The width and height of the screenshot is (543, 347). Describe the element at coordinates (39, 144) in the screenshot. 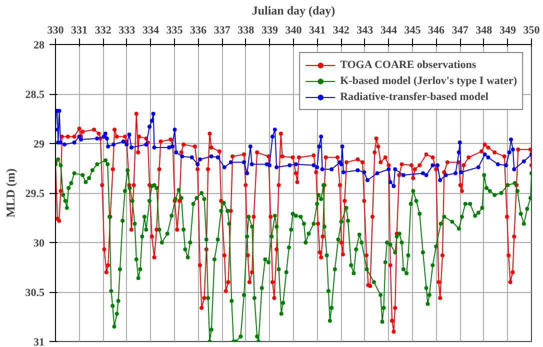

I see `y-tick-label: 29` at that location.